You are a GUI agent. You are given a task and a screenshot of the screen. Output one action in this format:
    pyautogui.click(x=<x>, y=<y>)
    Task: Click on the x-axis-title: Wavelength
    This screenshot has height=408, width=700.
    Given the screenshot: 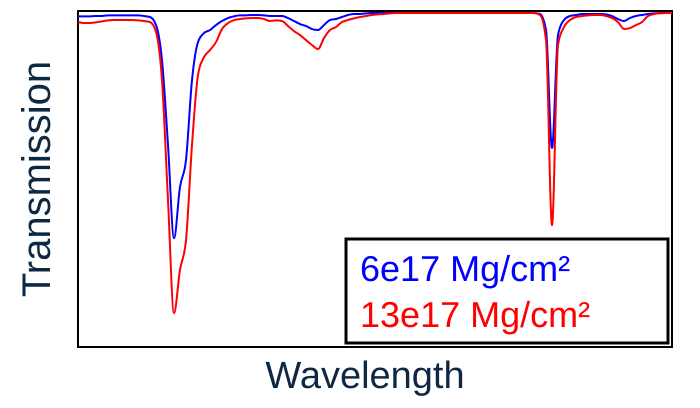 What is the action you would take?
    pyautogui.click(x=365, y=376)
    